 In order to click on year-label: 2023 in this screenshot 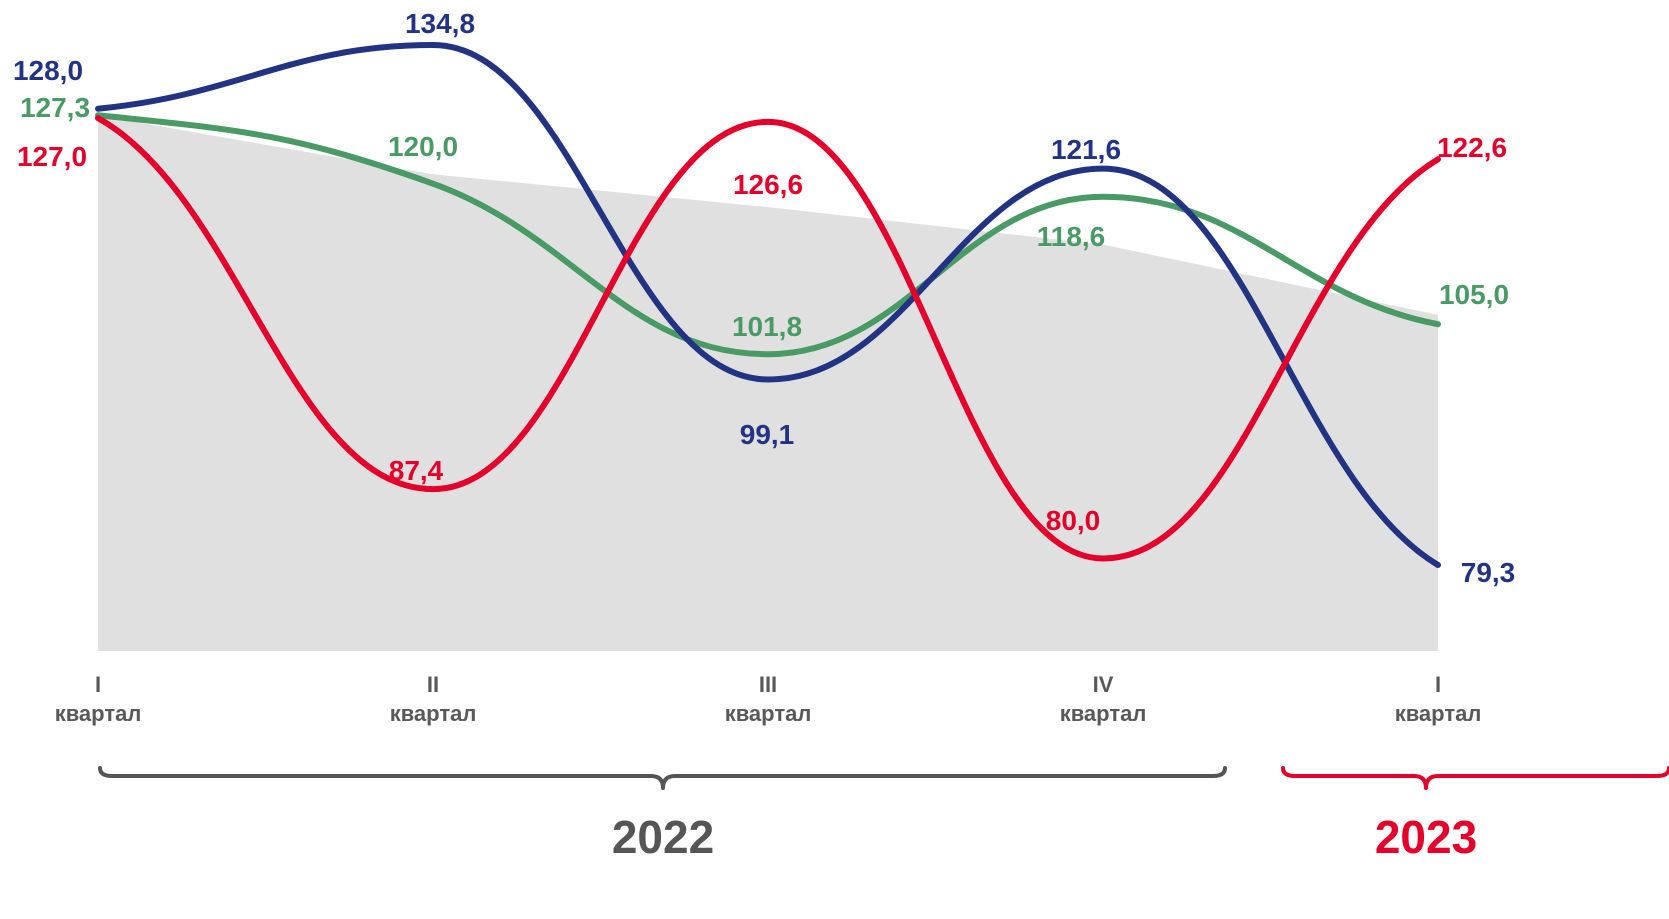, I will do `click(1426, 837)`.